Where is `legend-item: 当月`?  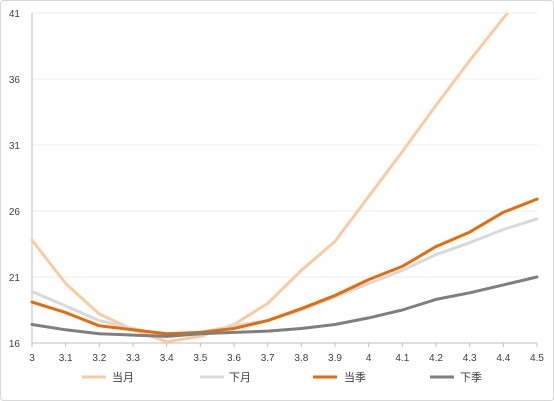 legend-item: 当月 is located at coordinates (108, 377).